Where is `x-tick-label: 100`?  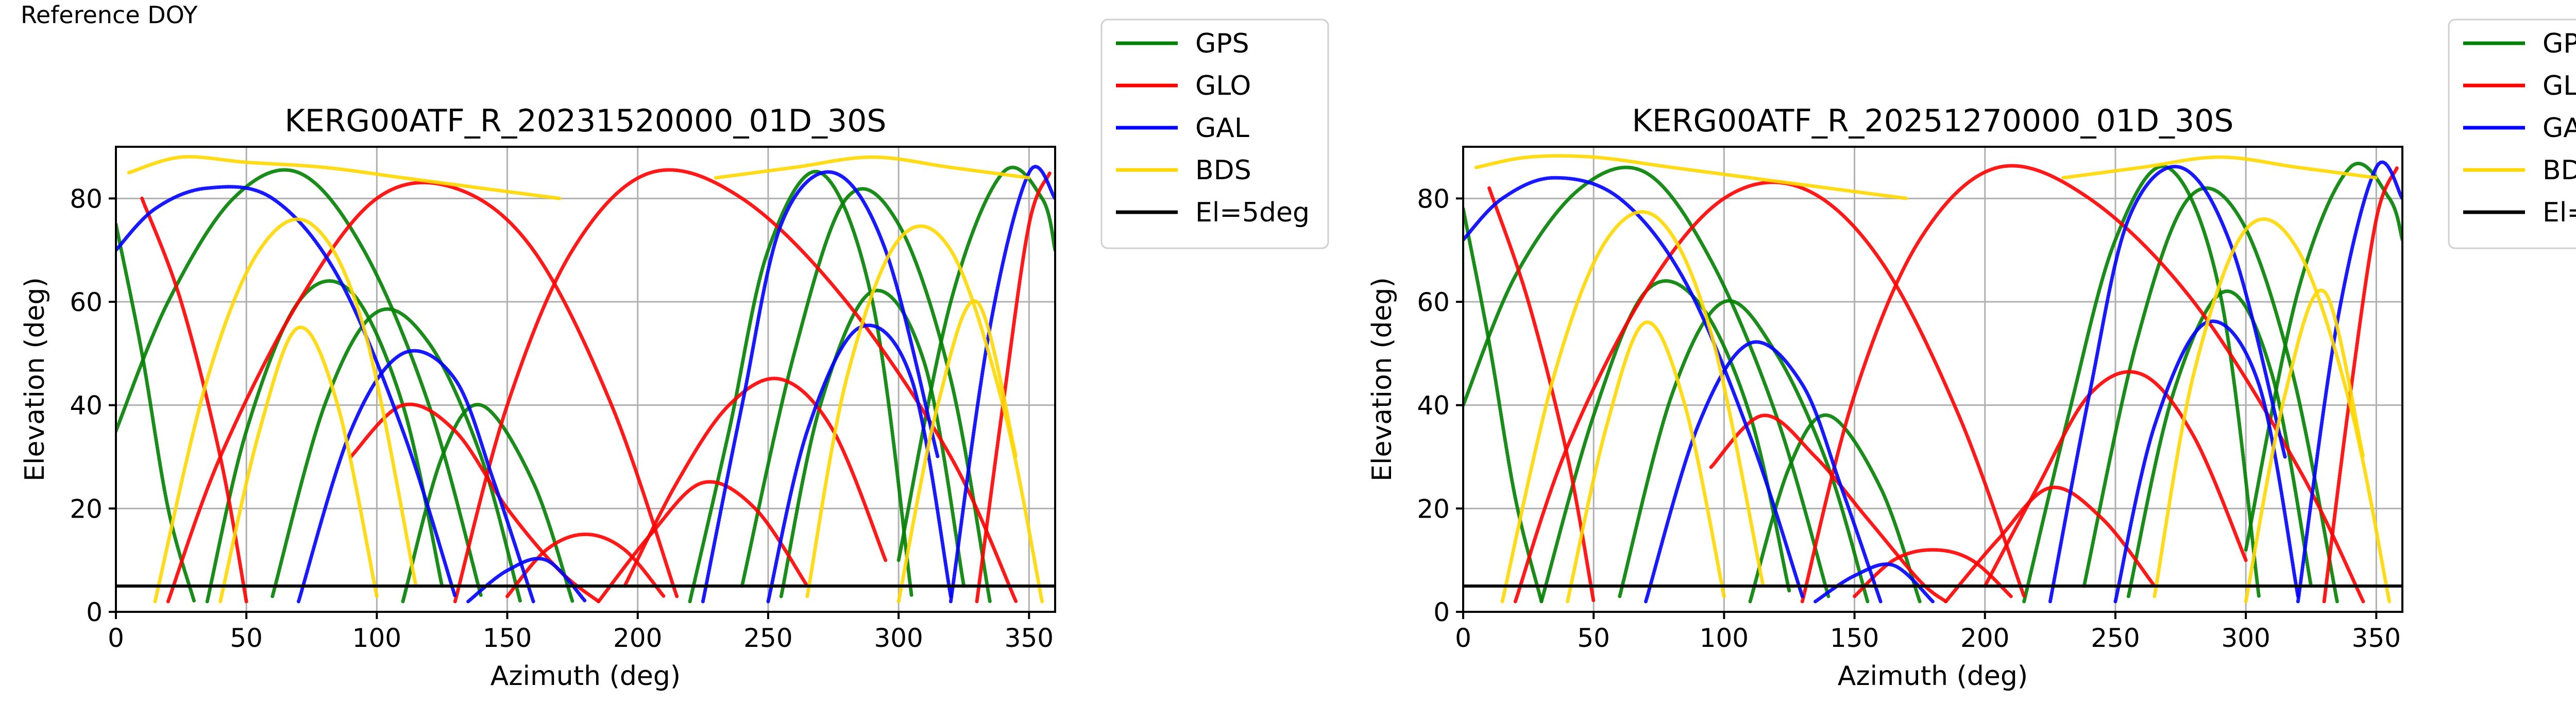 x-tick-label: 100 is located at coordinates (1724, 638).